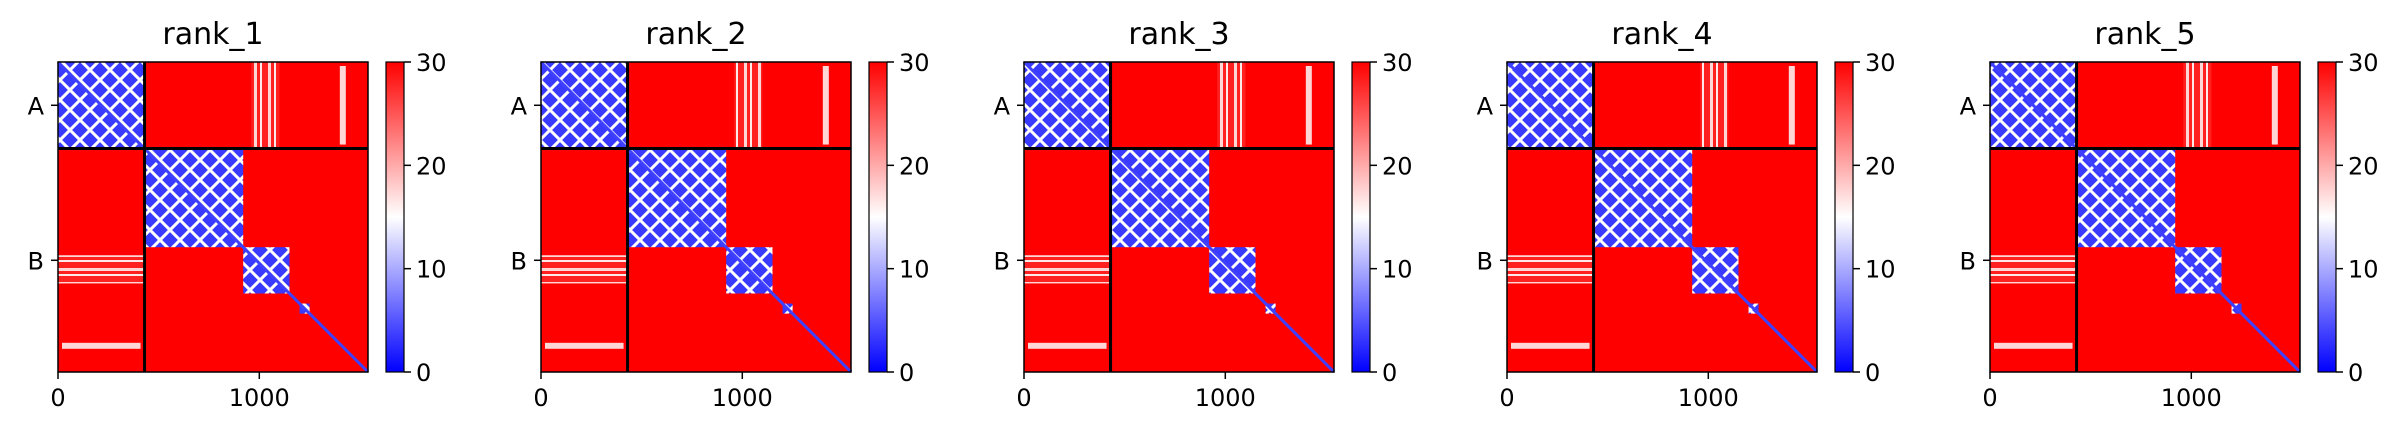  What do you see at coordinates (1661, 34) in the screenshot?
I see `panel-title: rank_4` at bounding box center [1661, 34].